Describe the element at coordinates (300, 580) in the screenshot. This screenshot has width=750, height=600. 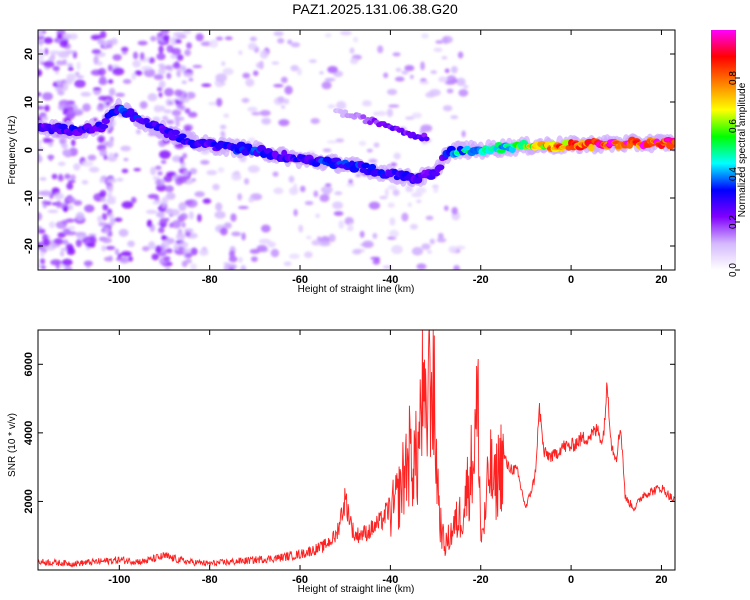
I see `snr-x-tick-label: -60` at that location.